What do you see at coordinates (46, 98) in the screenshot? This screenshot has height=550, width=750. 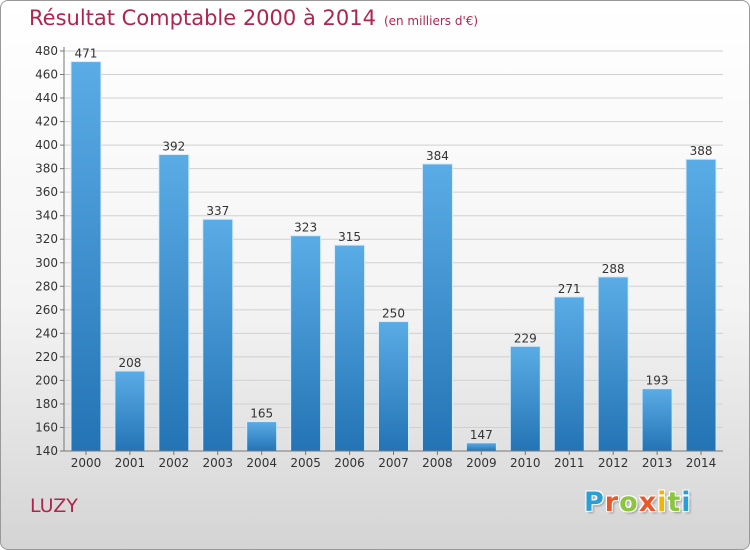 I see `y-tick-label: 440` at bounding box center [46, 98].